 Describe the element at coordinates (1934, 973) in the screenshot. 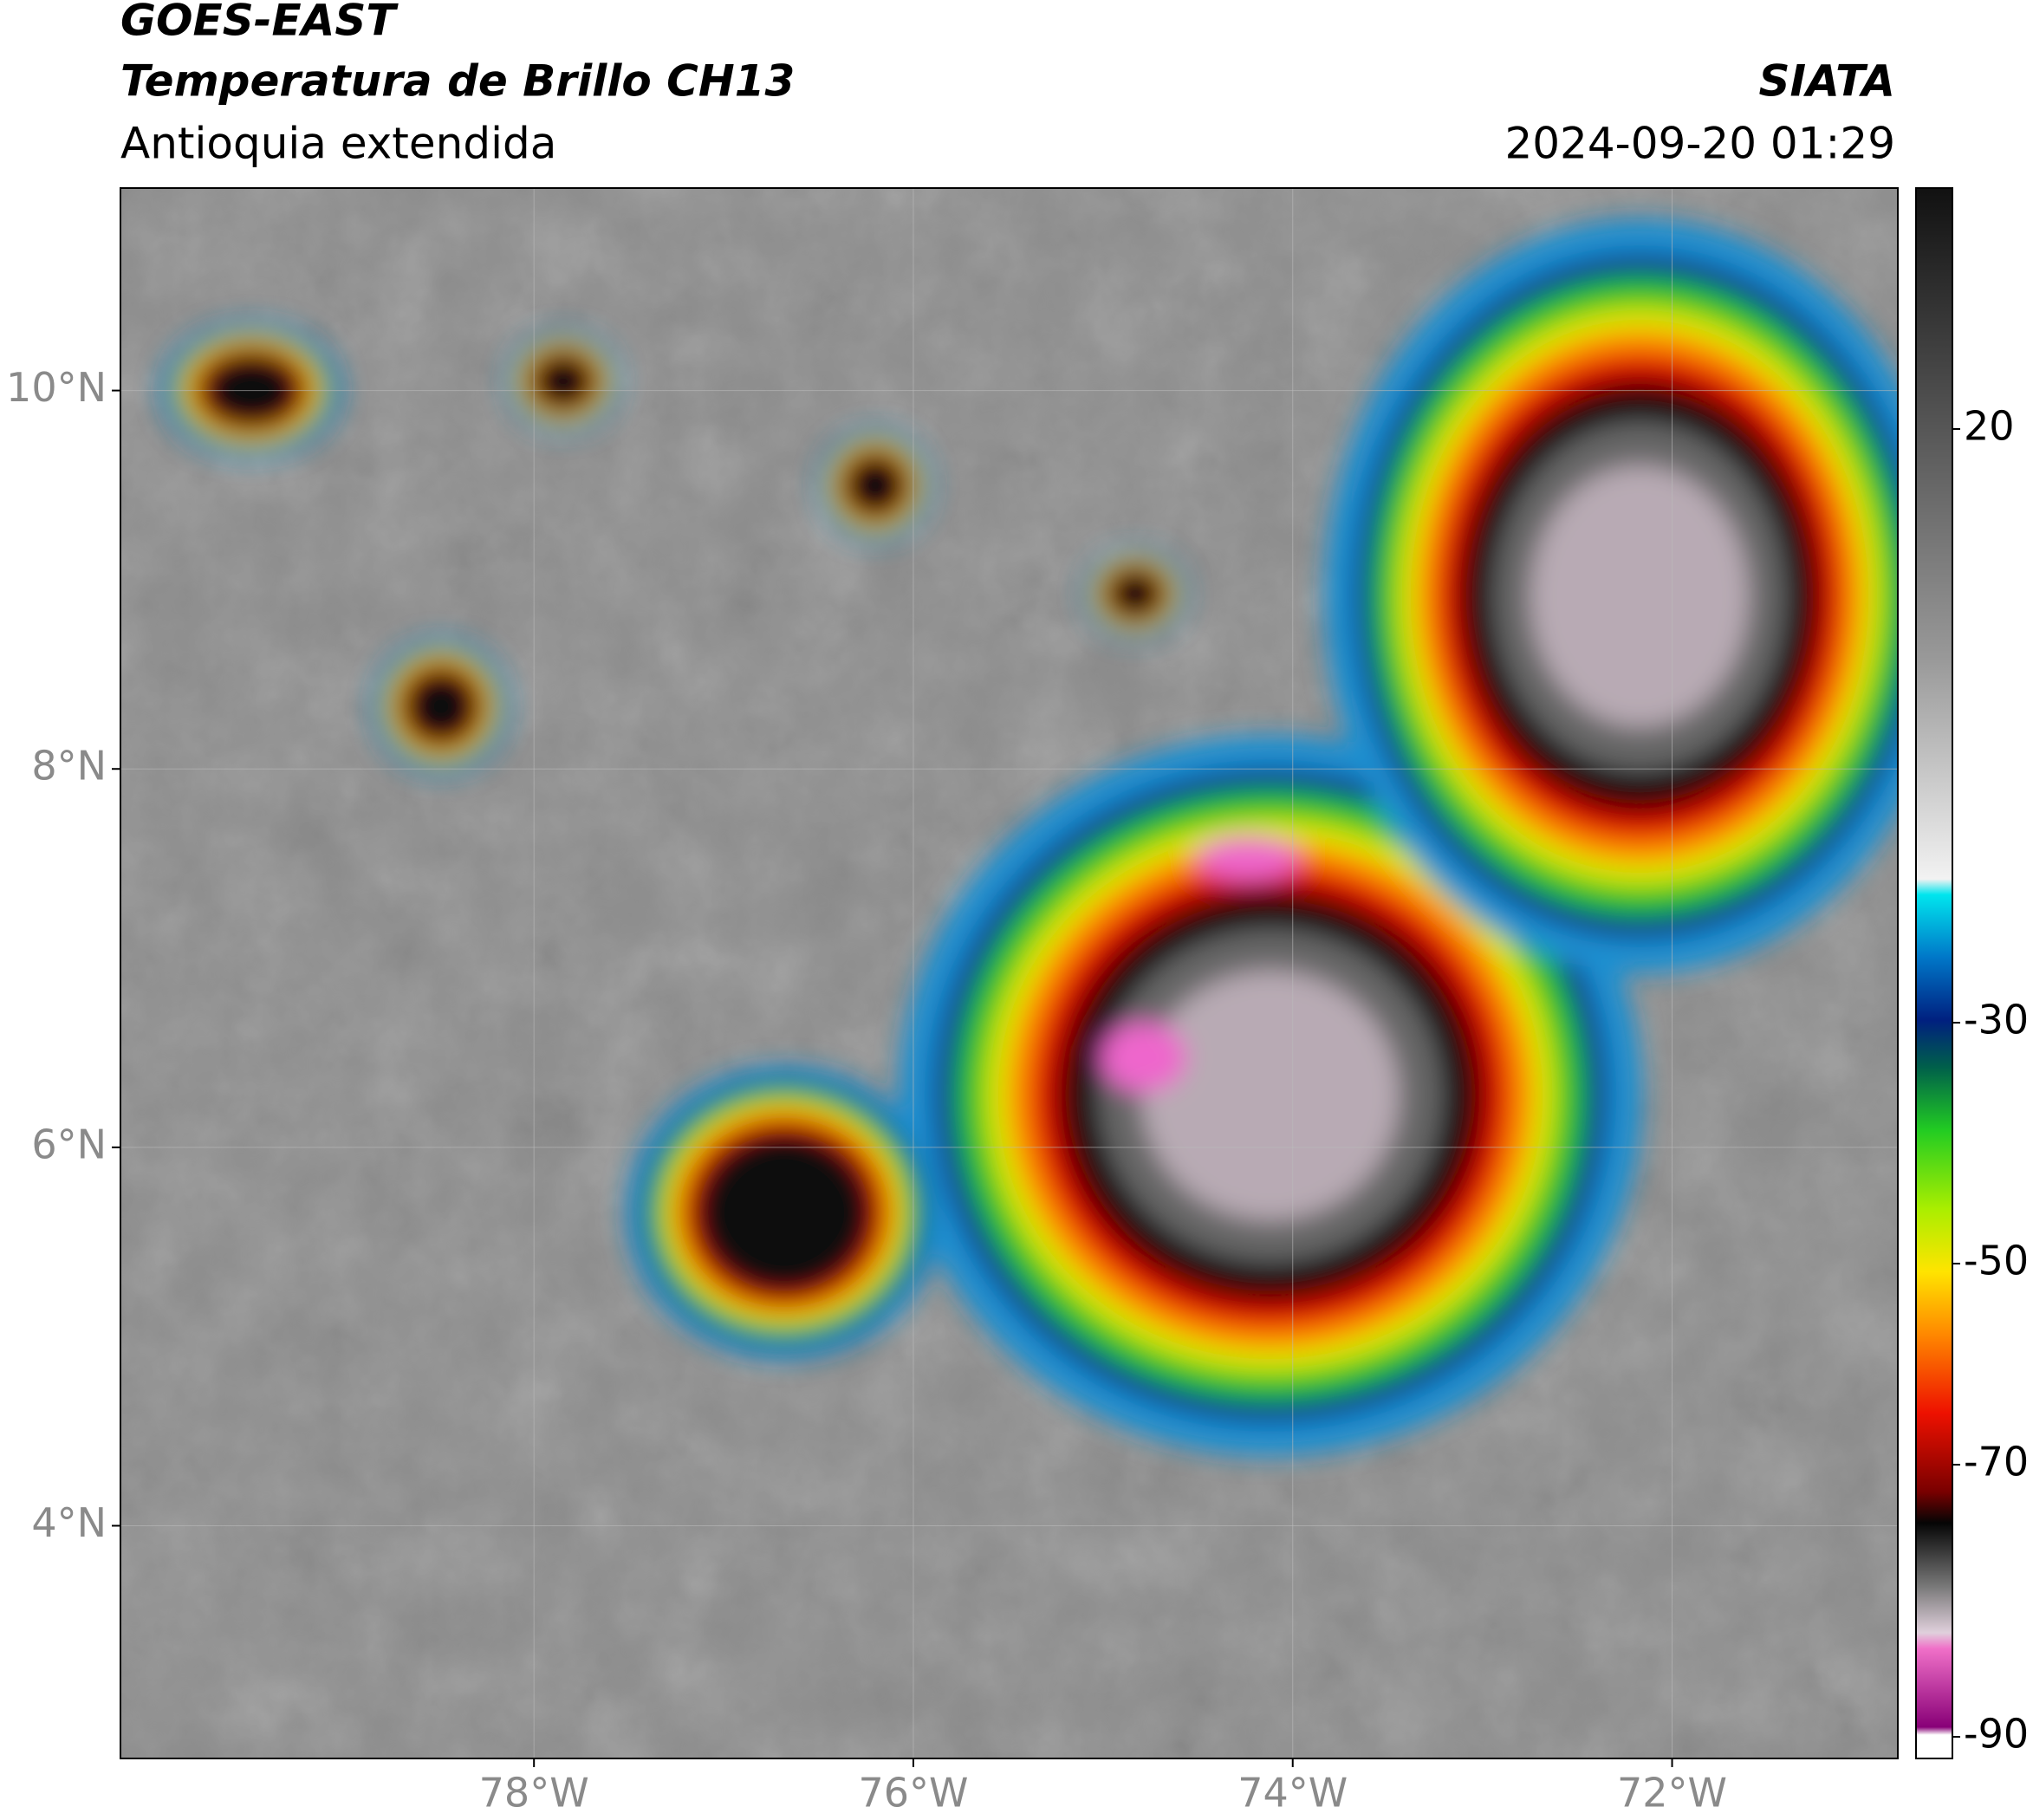

I see `colorbar` at that location.